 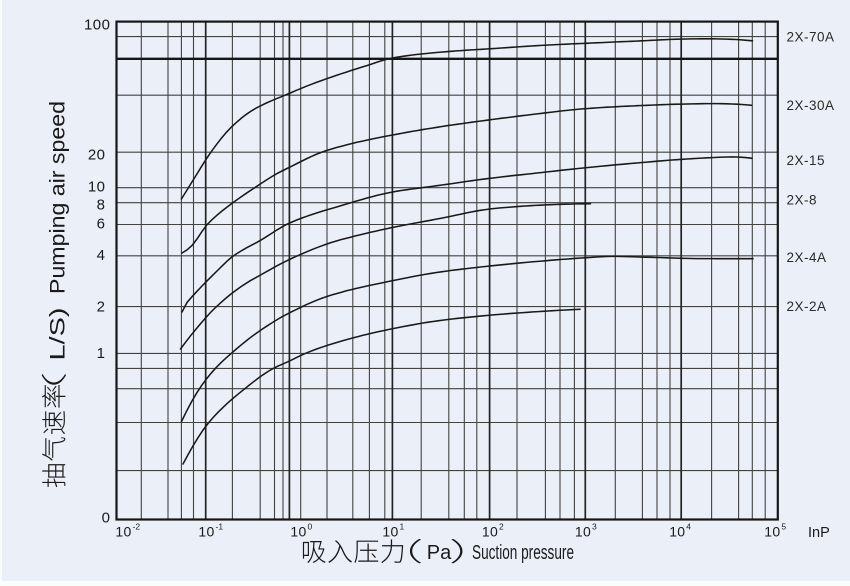 What do you see at coordinates (97, 24) in the screenshot?
I see `svg-text: 100` at bounding box center [97, 24].